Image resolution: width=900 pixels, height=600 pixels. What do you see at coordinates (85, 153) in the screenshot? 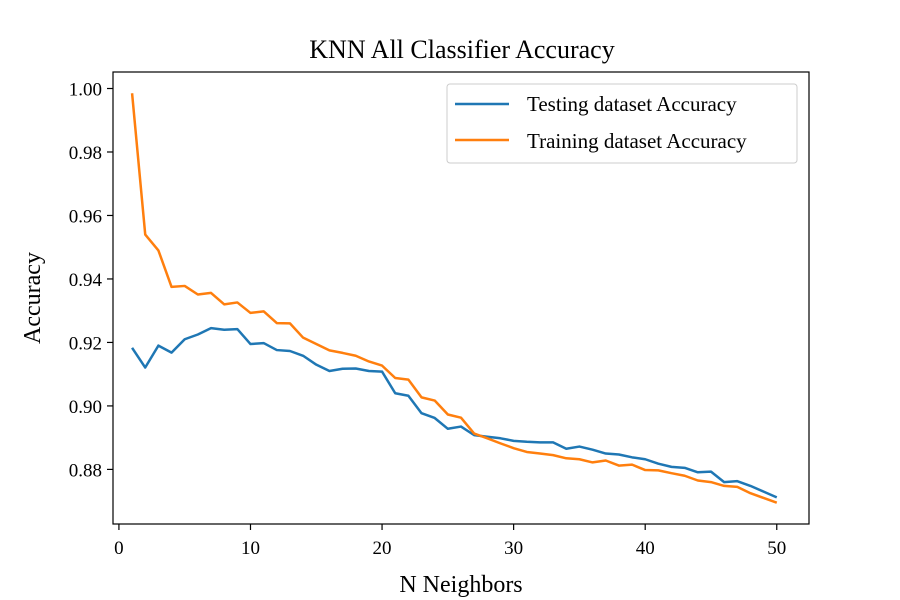
I see `y-tick-label: 0.98` at bounding box center [85, 153].